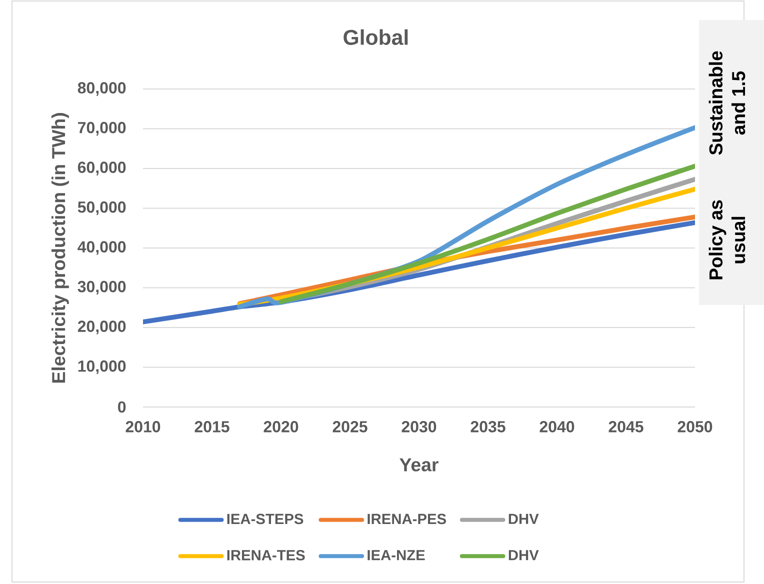 Image resolution: width=764 pixels, height=584 pixels. I want to click on x-tick-label: 2030, so click(419, 426).